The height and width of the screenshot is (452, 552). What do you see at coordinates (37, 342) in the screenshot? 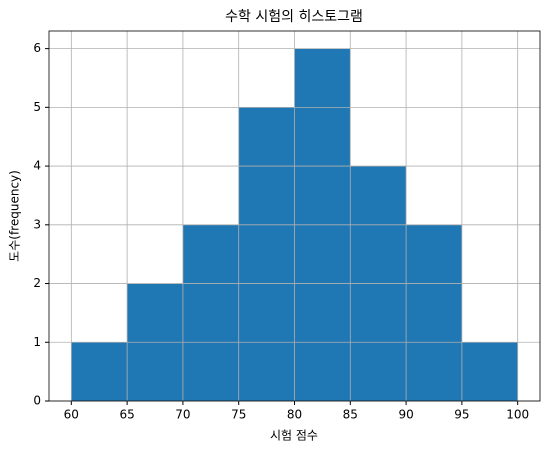
I see `y-tick-label: 1` at bounding box center [37, 342].